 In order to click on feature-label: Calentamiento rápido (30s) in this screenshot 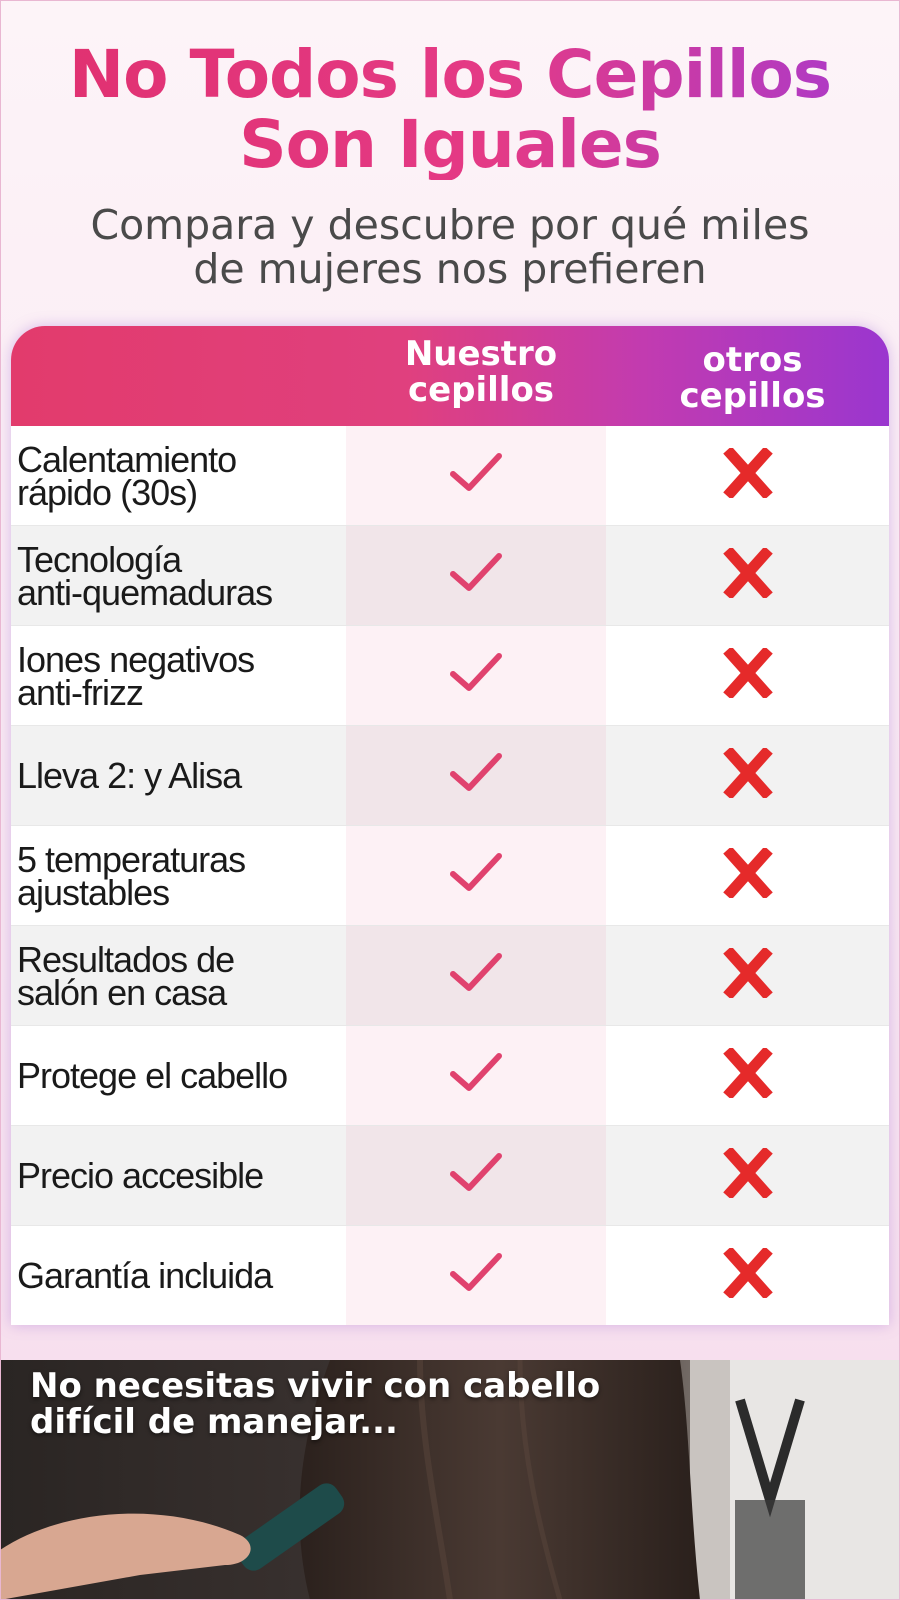, I will do `click(127, 475)`.